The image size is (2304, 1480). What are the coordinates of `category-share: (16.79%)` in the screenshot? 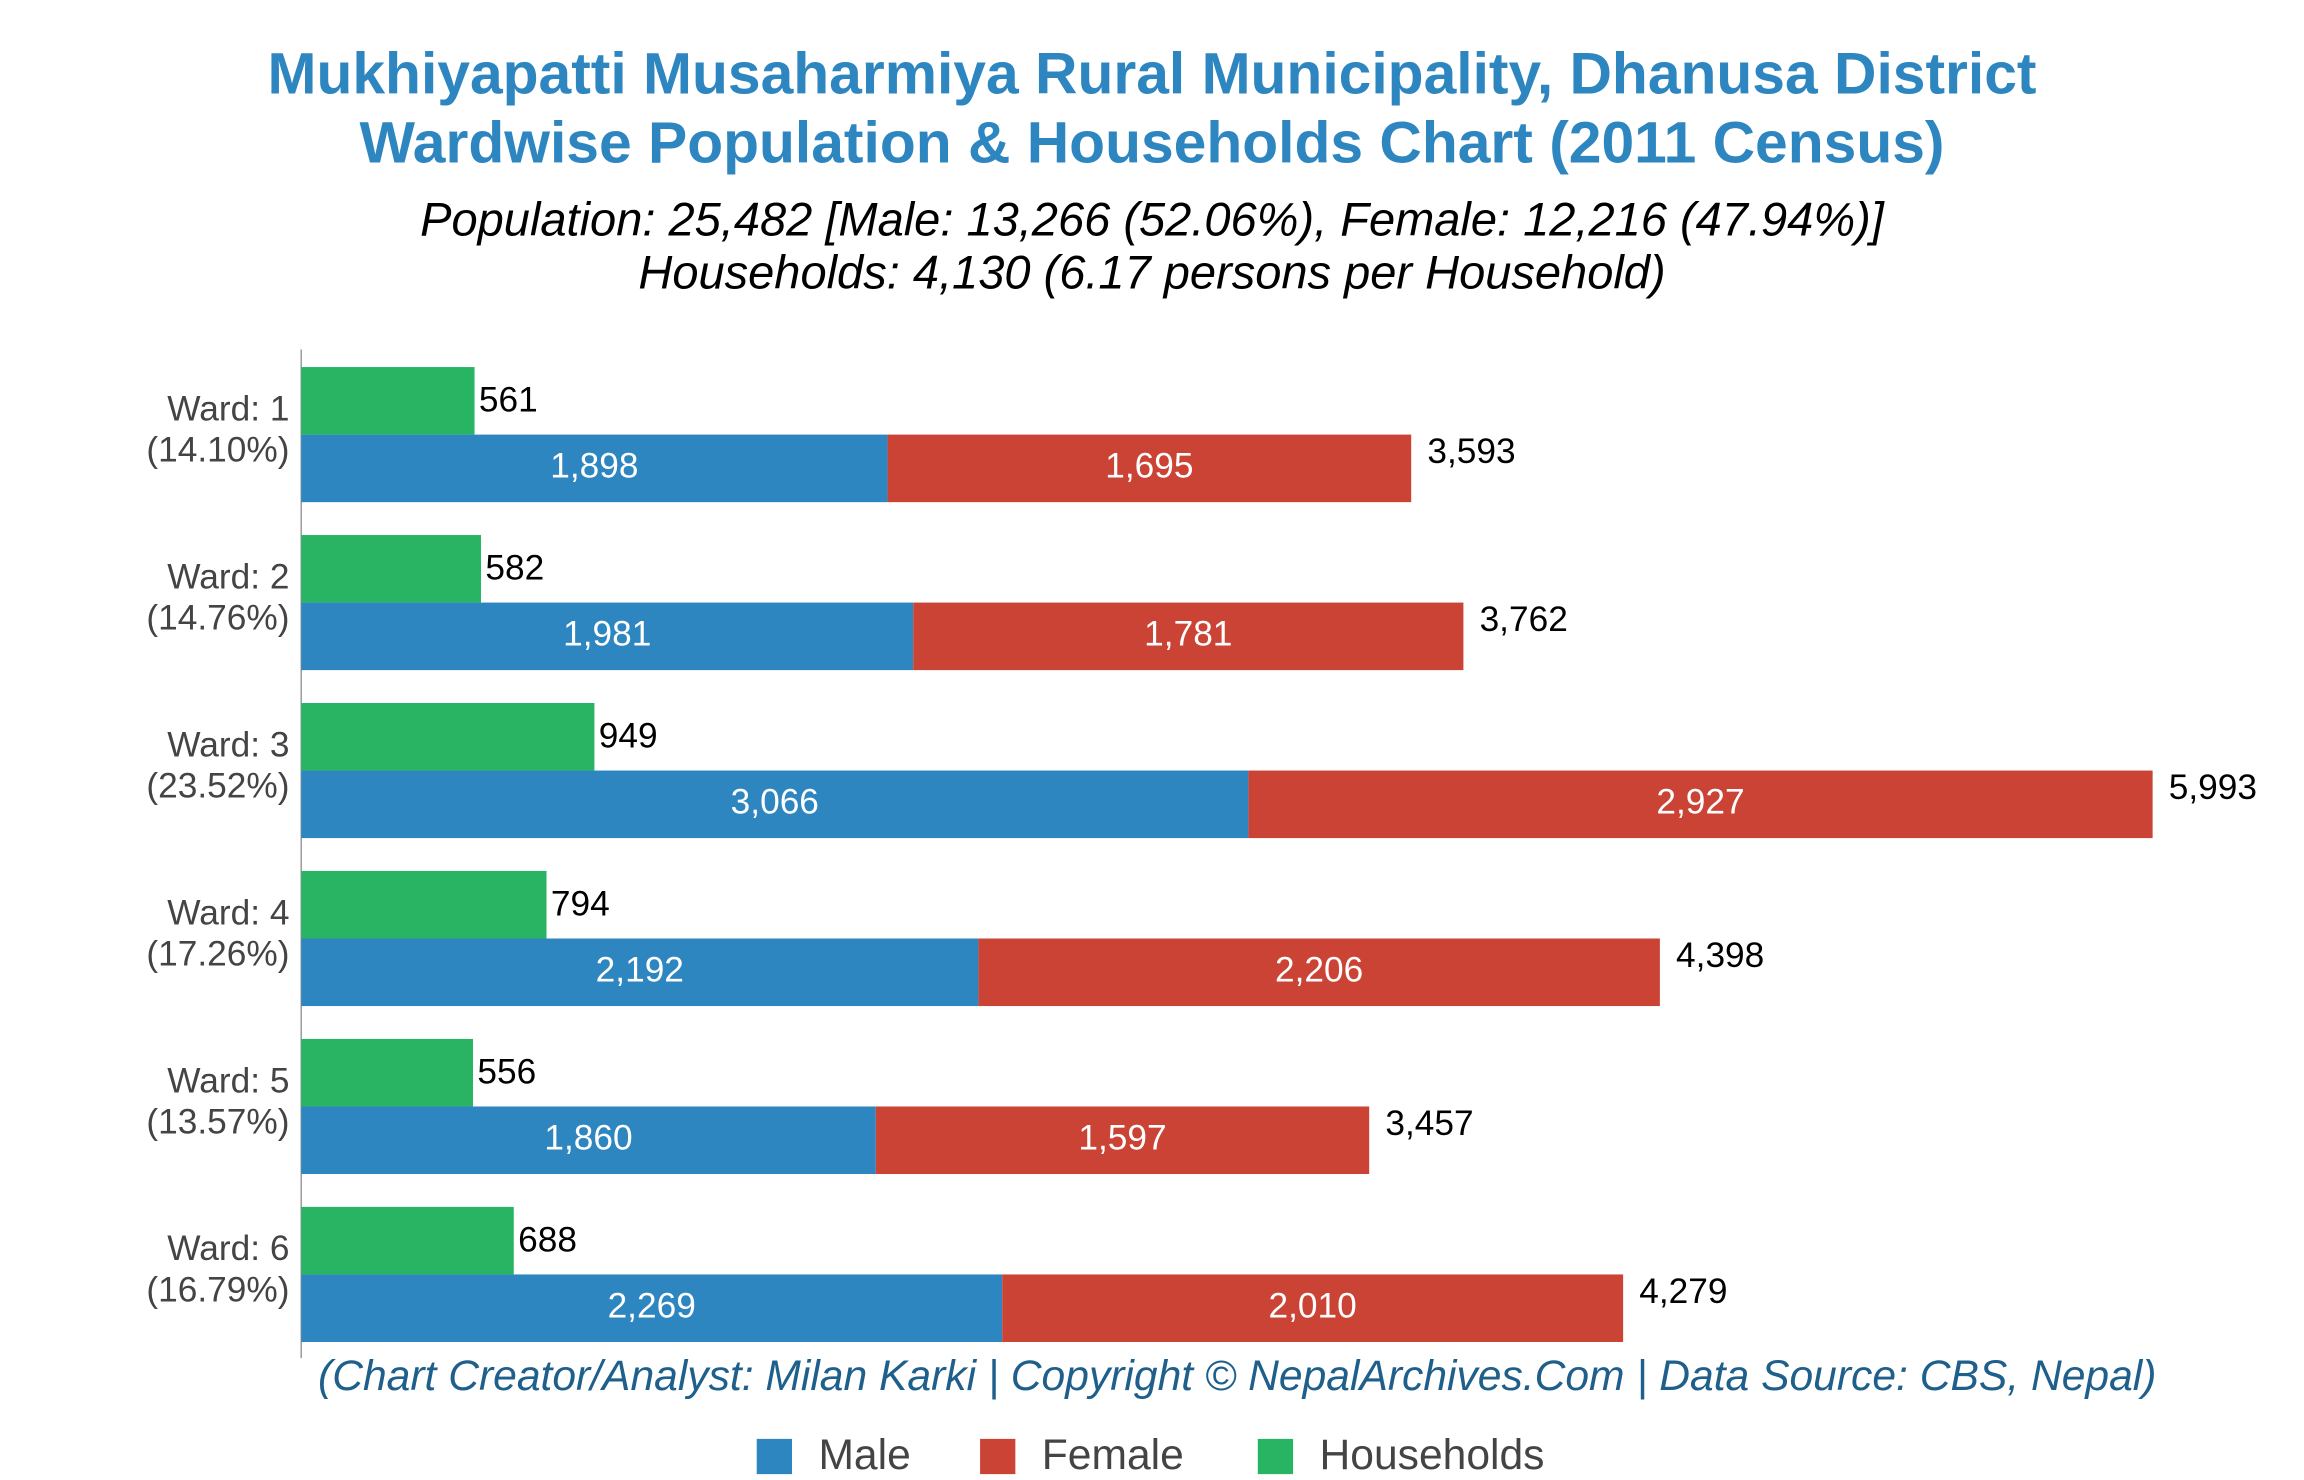 It's located at (217, 1289).